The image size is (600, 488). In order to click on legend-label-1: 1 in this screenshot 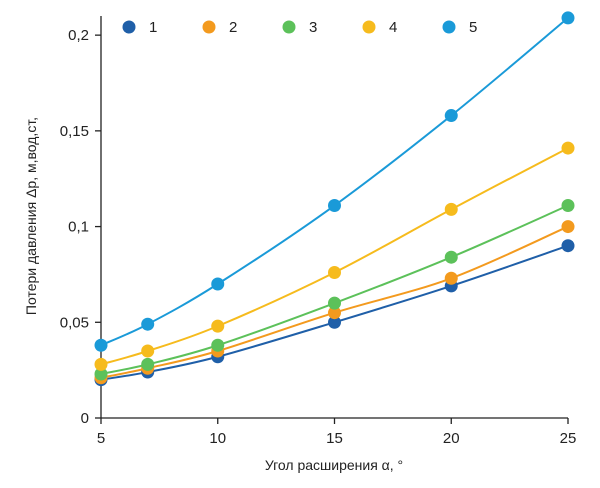, I will do `click(153, 27)`.